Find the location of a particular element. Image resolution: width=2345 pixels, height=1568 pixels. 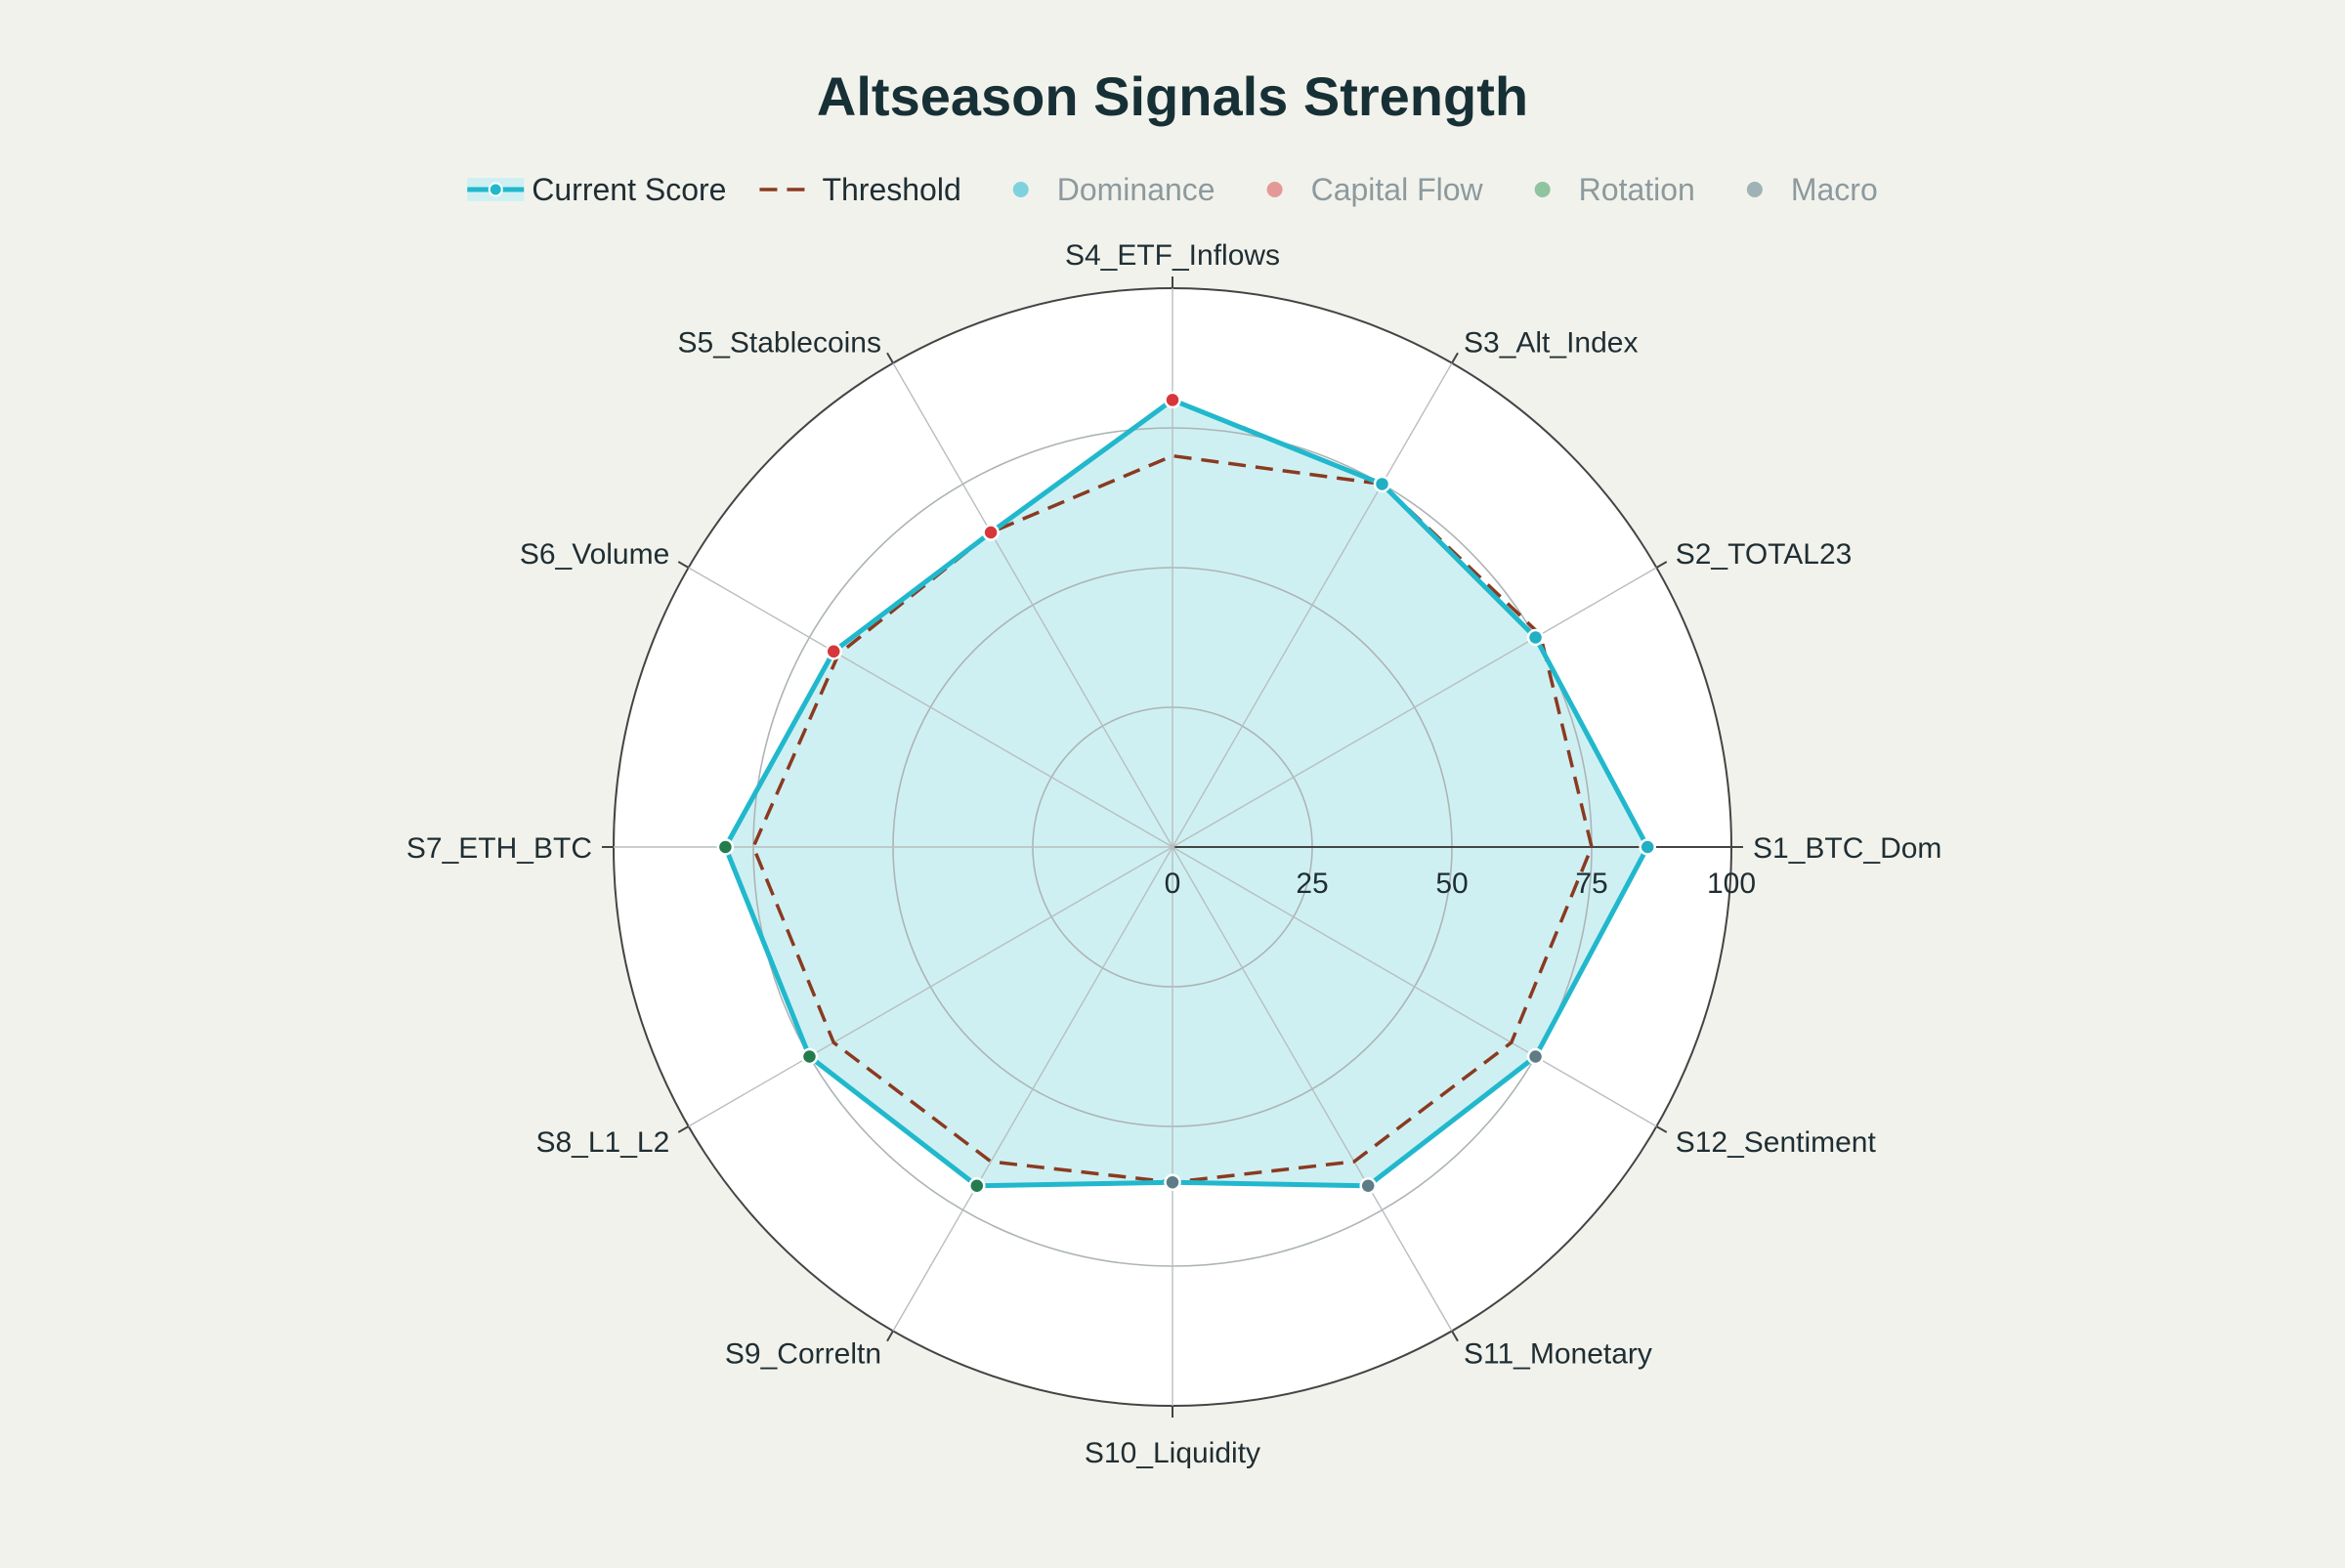

chart-title: Altseason Signals Strength is located at coordinates (1172, 96).